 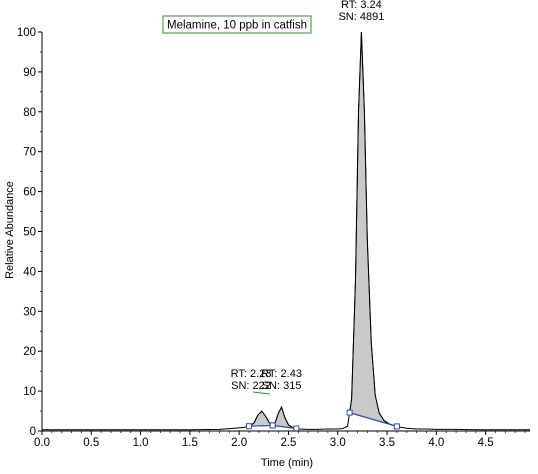 I want to click on x-tick-label: 3.5, so click(x=387, y=443).